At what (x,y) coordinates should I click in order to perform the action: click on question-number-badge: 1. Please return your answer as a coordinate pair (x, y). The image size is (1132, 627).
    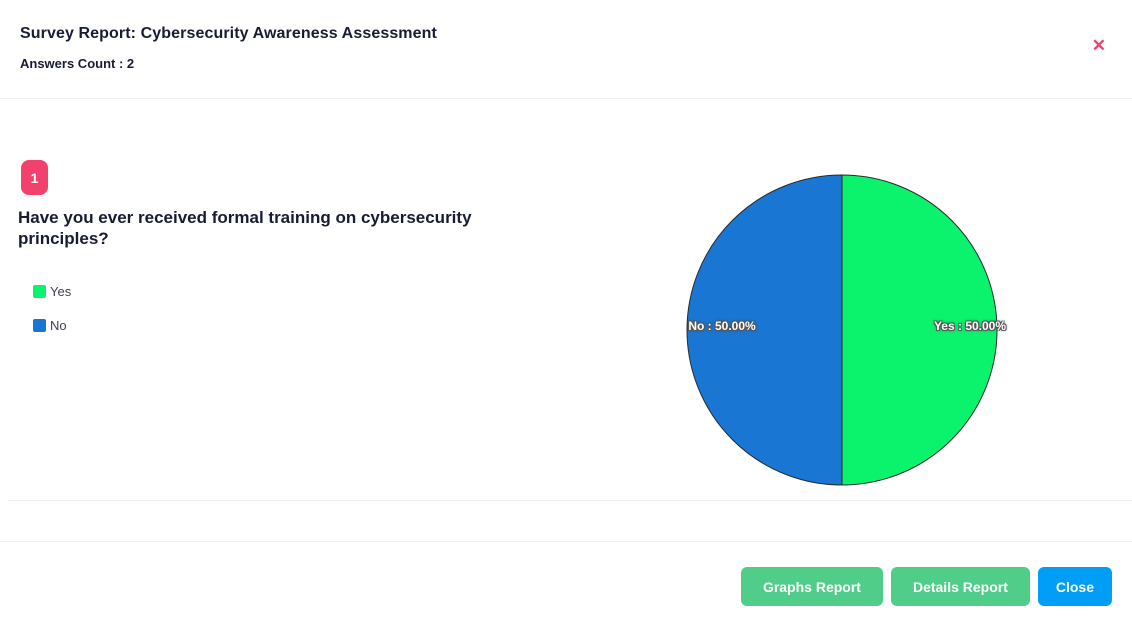
    Looking at the image, I should click on (34, 177).